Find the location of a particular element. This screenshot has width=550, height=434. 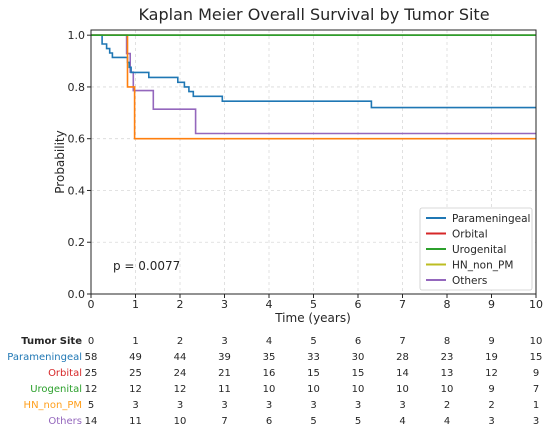

y-tick-label: 0.8 is located at coordinates (77, 87).